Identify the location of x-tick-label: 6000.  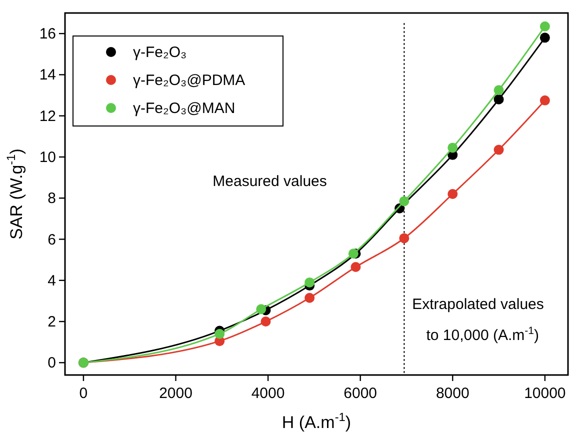
(361, 393).